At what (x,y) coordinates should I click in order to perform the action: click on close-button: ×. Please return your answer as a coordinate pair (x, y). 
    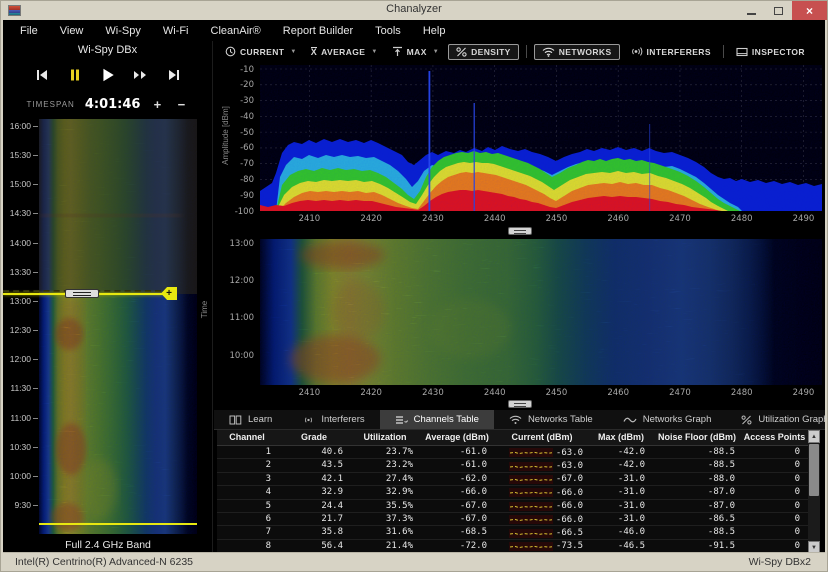
    Looking at the image, I should click on (809, 10).